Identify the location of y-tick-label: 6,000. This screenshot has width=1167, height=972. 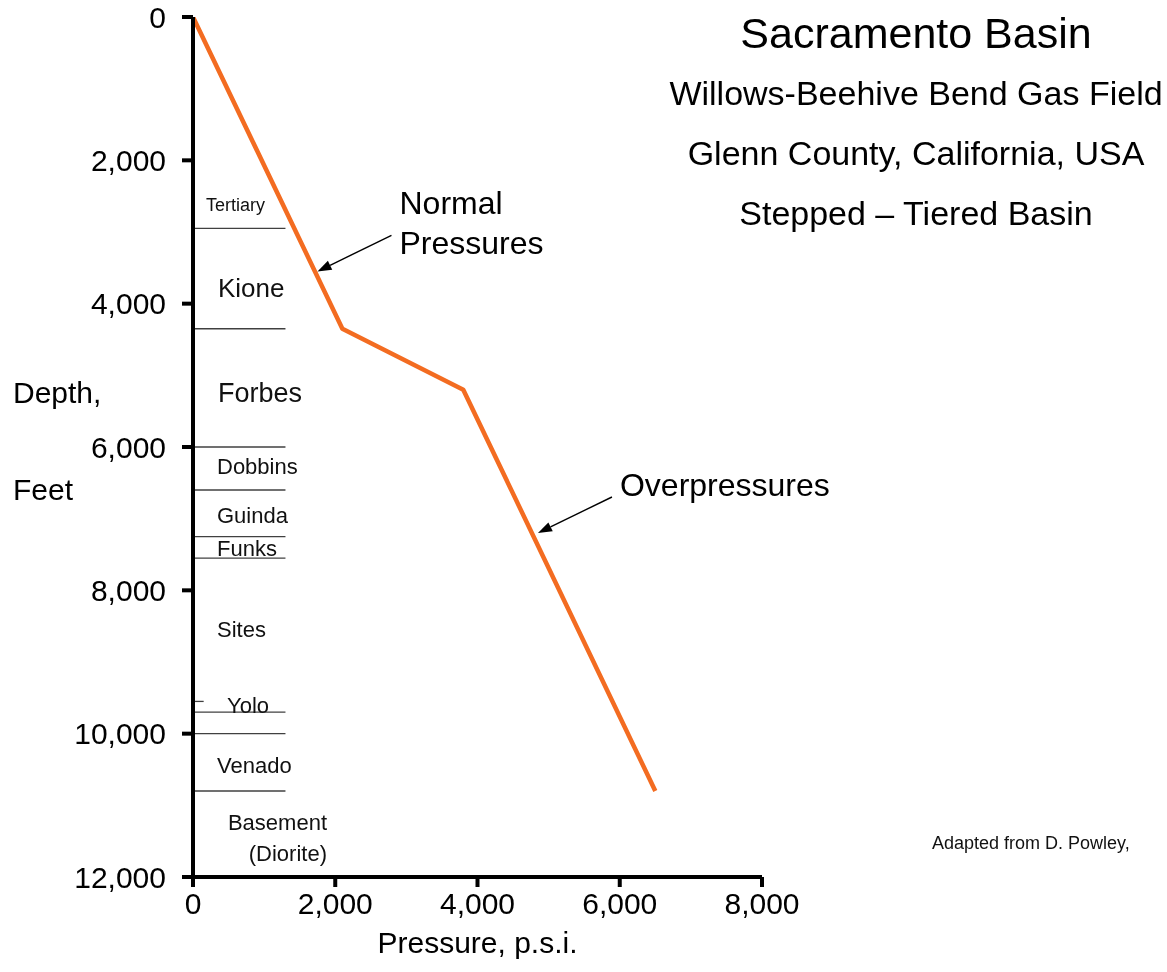
(128, 447).